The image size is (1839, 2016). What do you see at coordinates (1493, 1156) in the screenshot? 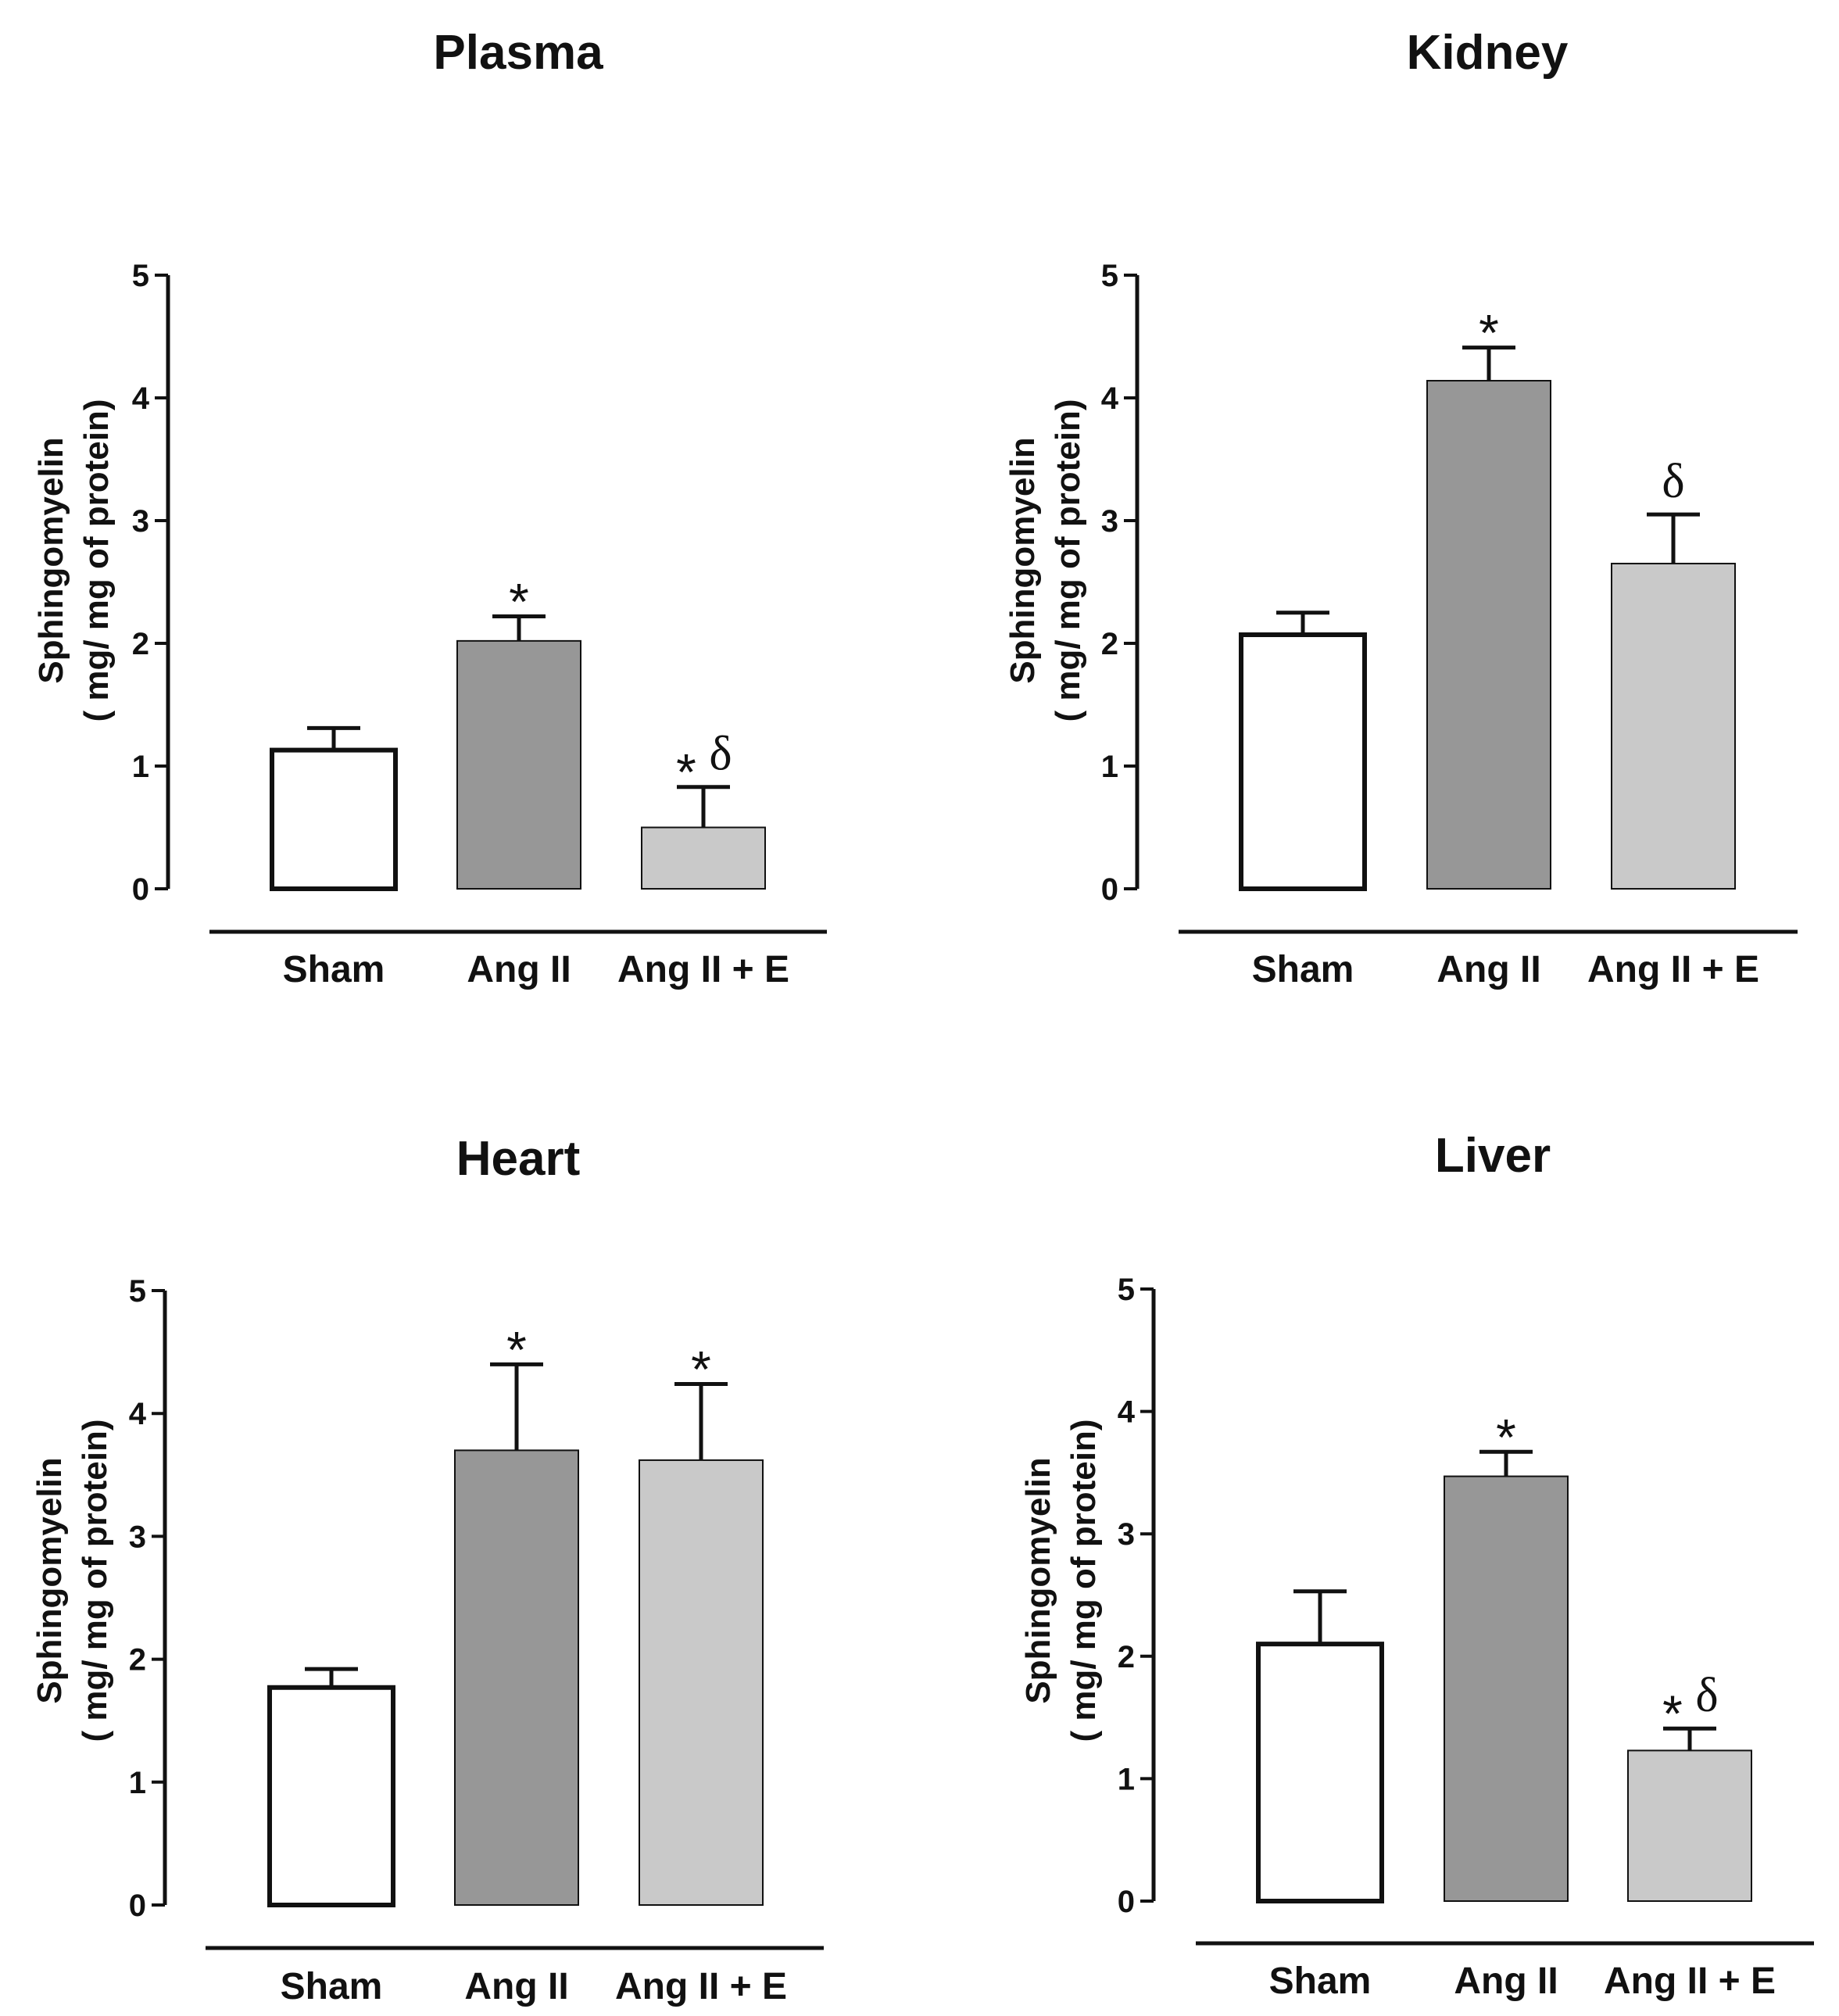
I see `panel-title: Liver` at bounding box center [1493, 1156].